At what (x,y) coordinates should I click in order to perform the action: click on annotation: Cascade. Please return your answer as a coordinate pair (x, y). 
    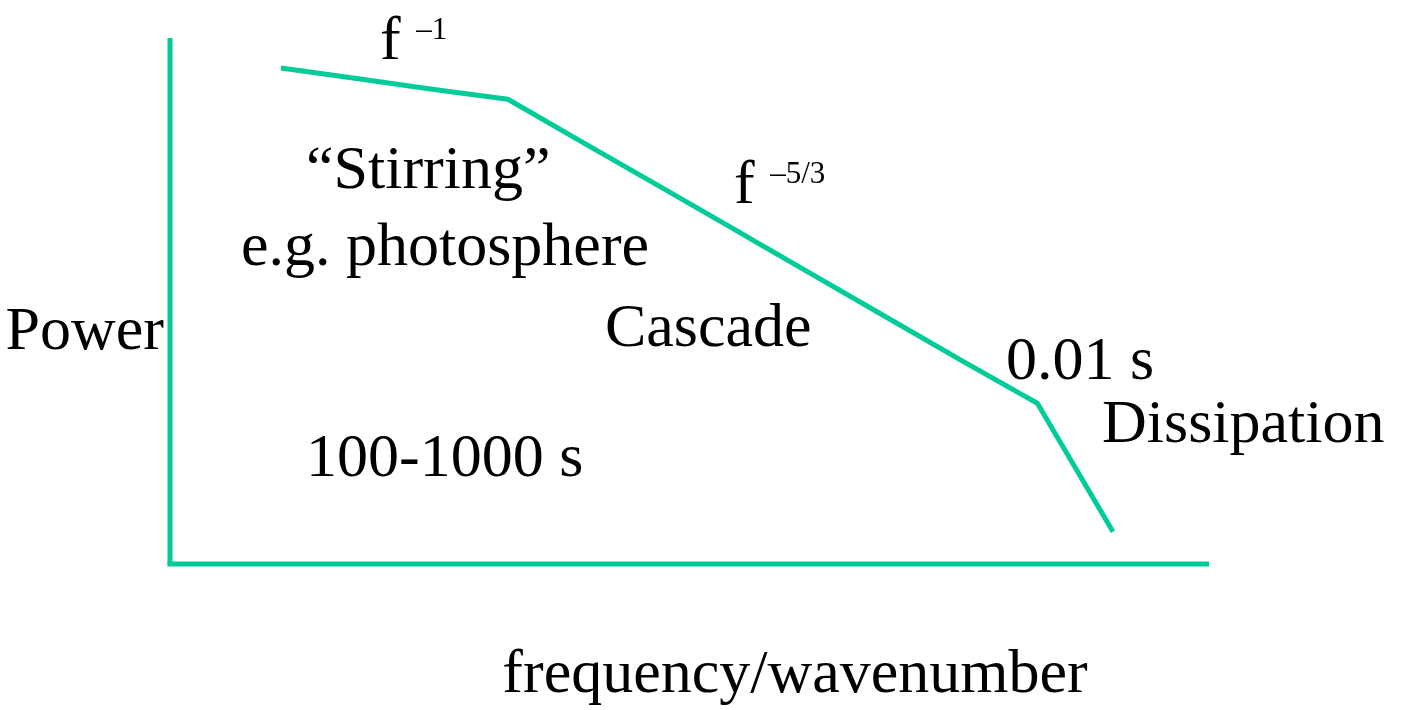
    Looking at the image, I should click on (708, 325).